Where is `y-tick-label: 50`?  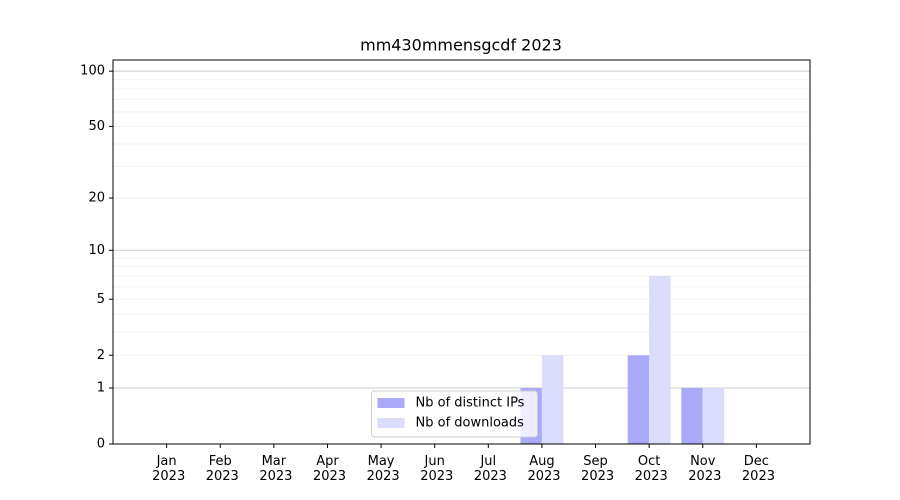
y-tick-label: 50 is located at coordinates (96, 126).